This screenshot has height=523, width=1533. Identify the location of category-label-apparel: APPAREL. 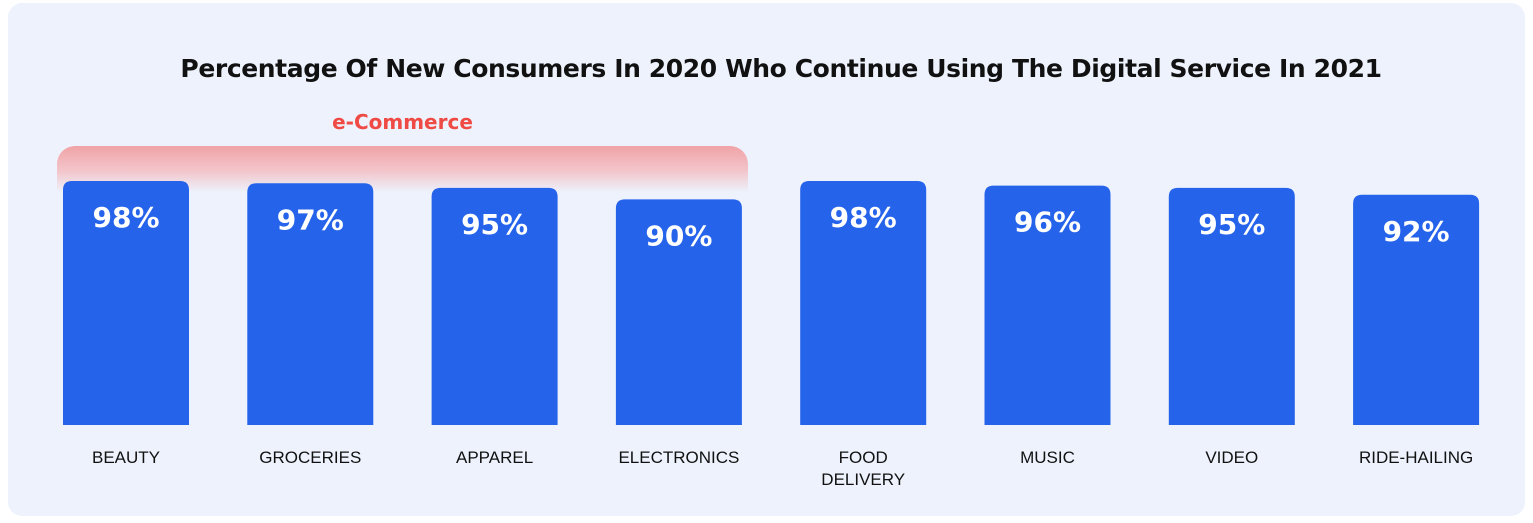
(494, 457).